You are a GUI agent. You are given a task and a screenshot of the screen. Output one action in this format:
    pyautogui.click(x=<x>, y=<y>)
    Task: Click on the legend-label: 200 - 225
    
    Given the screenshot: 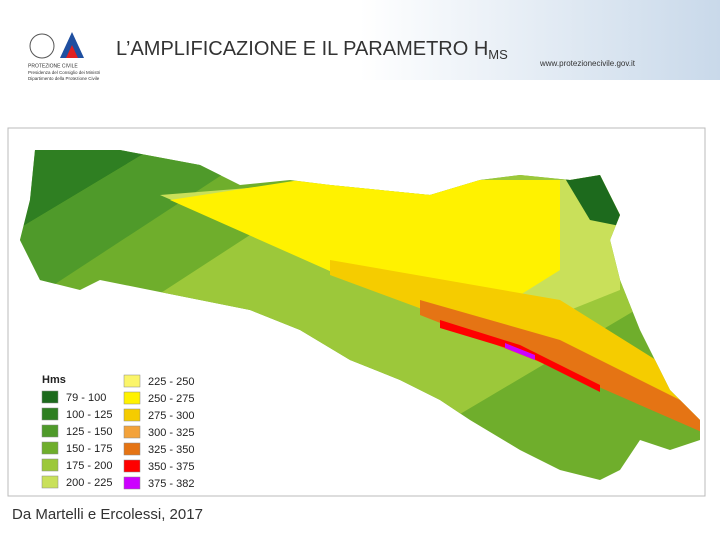 What is the action you would take?
    pyautogui.click(x=89, y=483)
    